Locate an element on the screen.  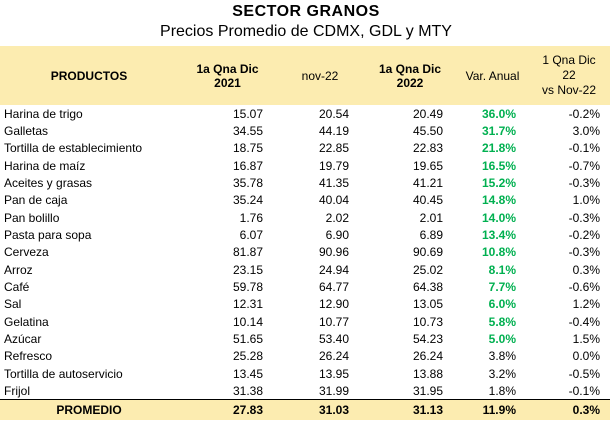
price-dic22: 13.88 is located at coordinates (427, 373).